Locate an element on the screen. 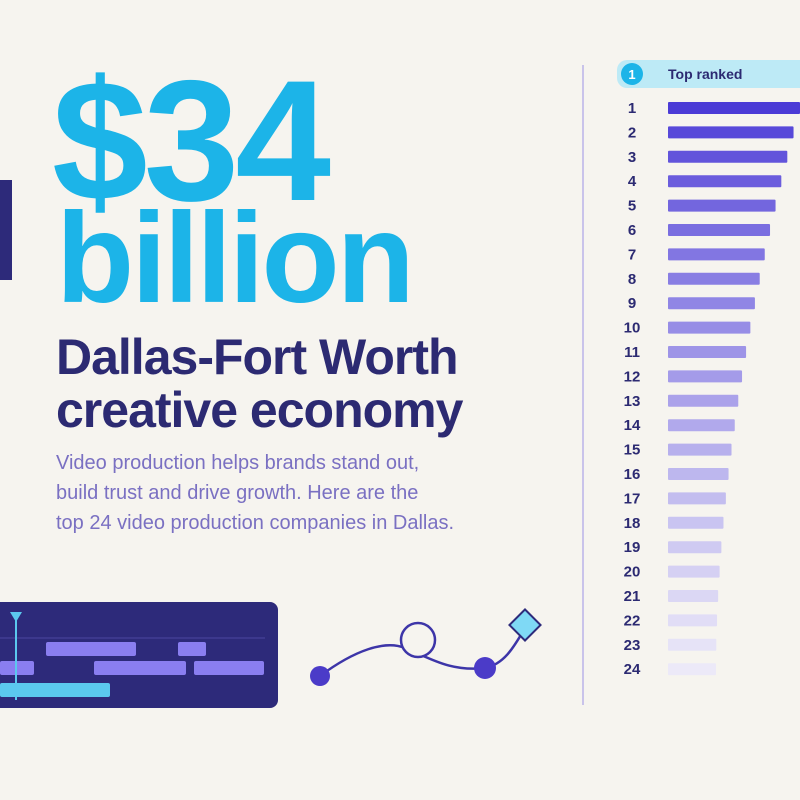 The image size is (800, 800). rank-number: 3 is located at coordinates (632, 157).